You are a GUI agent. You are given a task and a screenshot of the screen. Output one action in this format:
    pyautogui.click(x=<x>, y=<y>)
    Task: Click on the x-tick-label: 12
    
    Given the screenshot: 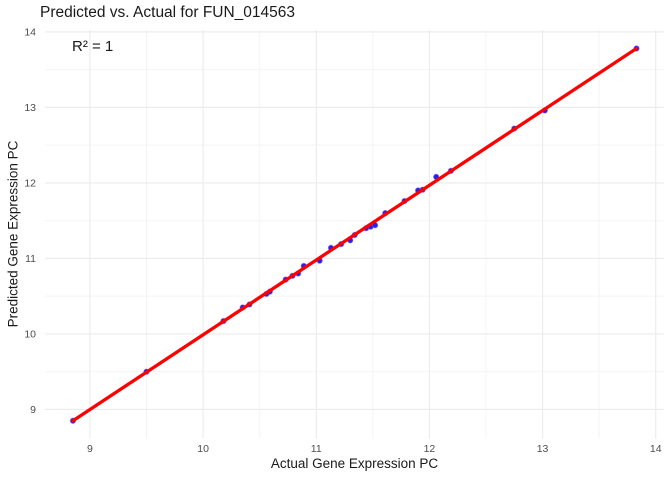 What is the action you would take?
    pyautogui.click(x=430, y=449)
    